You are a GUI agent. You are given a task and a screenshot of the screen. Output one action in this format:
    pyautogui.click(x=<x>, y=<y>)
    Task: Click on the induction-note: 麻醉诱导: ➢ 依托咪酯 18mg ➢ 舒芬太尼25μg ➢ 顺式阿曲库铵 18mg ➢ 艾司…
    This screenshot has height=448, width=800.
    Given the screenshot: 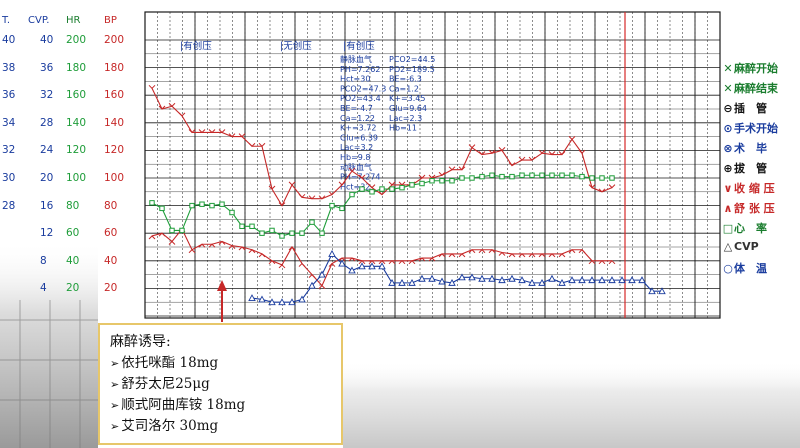 What is the action you would take?
    pyautogui.click(x=220, y=384)
    